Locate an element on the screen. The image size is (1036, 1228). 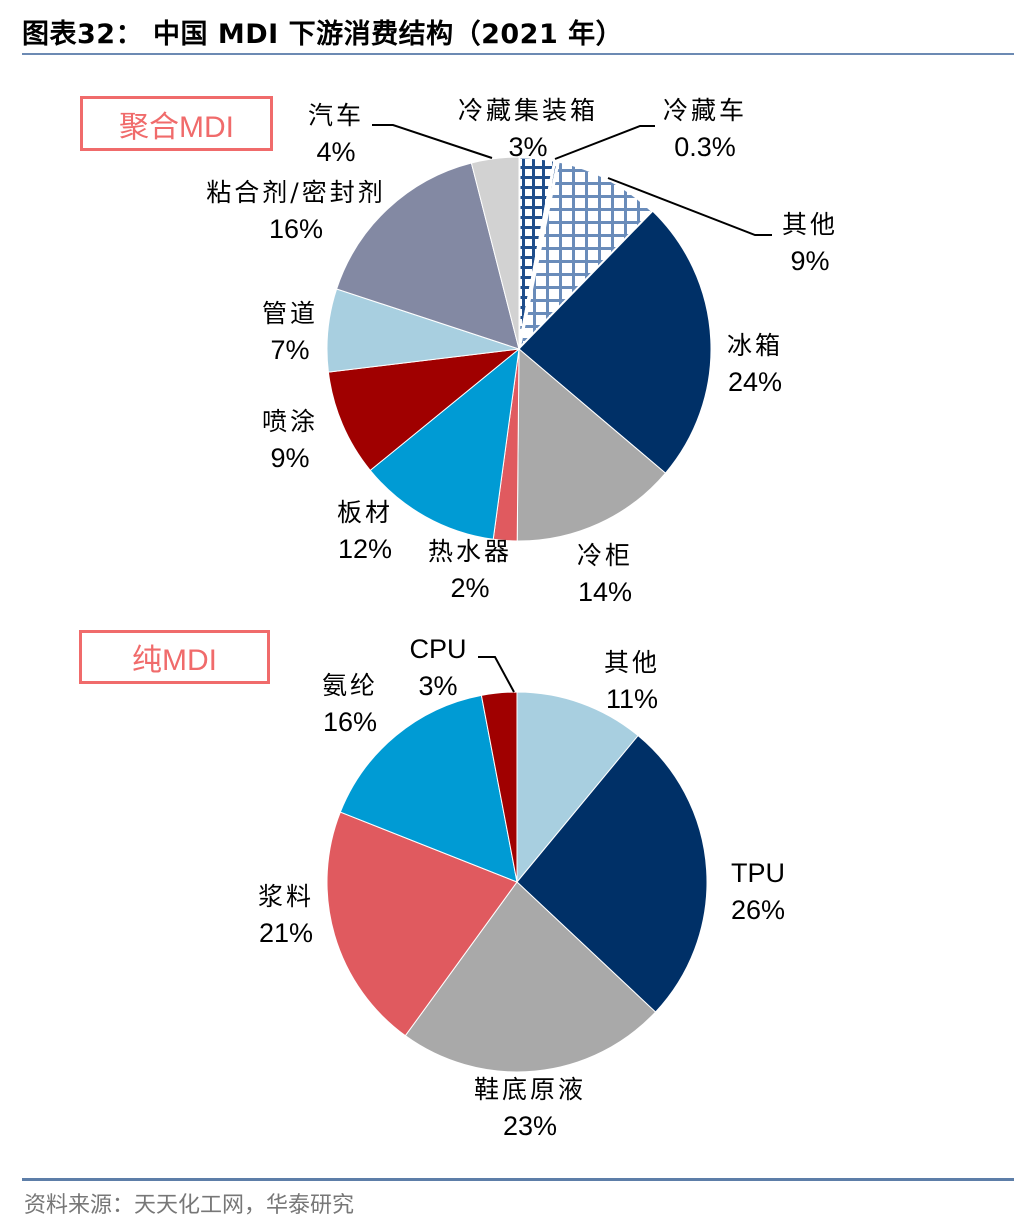
pie-polymeric-mdi-tag: 聚合MDI is located at coordinates (176, 123).